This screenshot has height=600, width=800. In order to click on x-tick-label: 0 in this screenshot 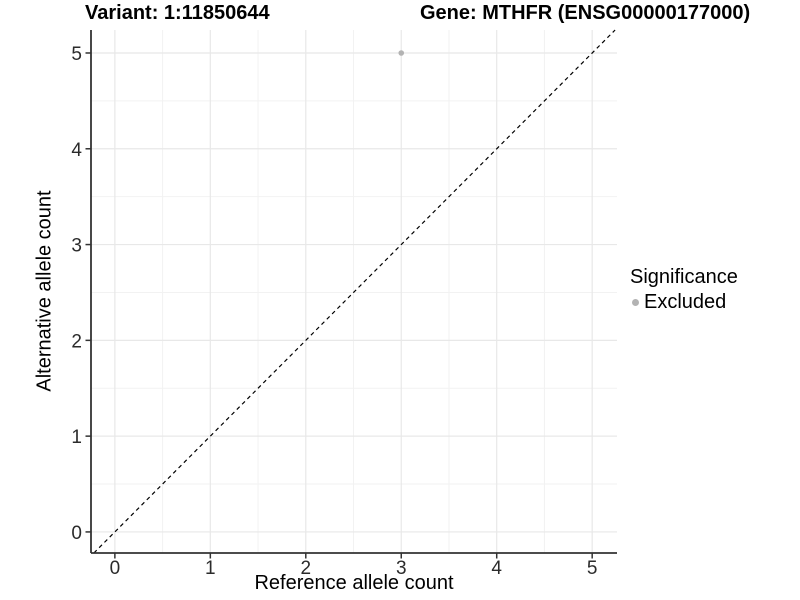, I will do `click(115, 568)`.